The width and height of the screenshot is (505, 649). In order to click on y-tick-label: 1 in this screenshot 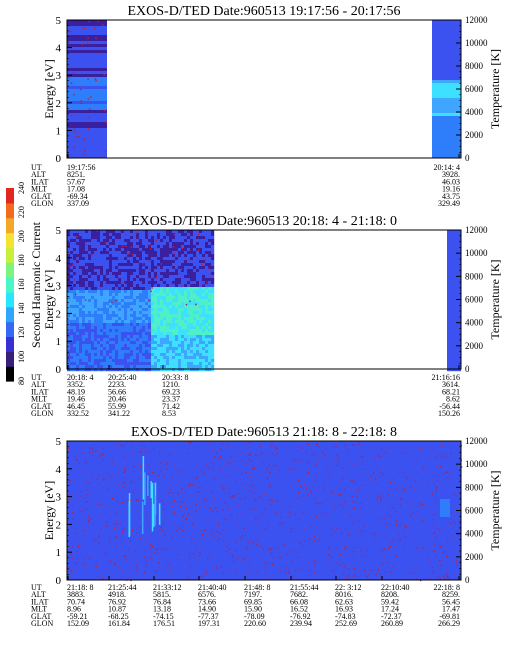, I will do `click(59, 342)`.